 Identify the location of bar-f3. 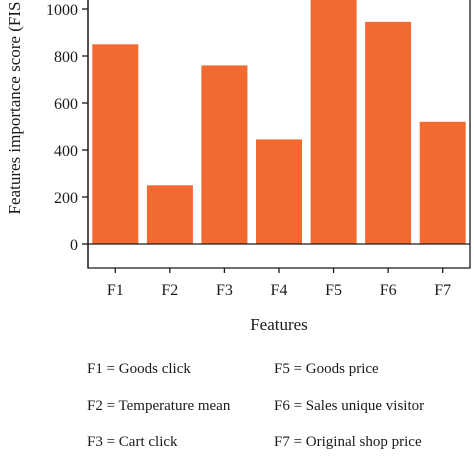
(224, 155).